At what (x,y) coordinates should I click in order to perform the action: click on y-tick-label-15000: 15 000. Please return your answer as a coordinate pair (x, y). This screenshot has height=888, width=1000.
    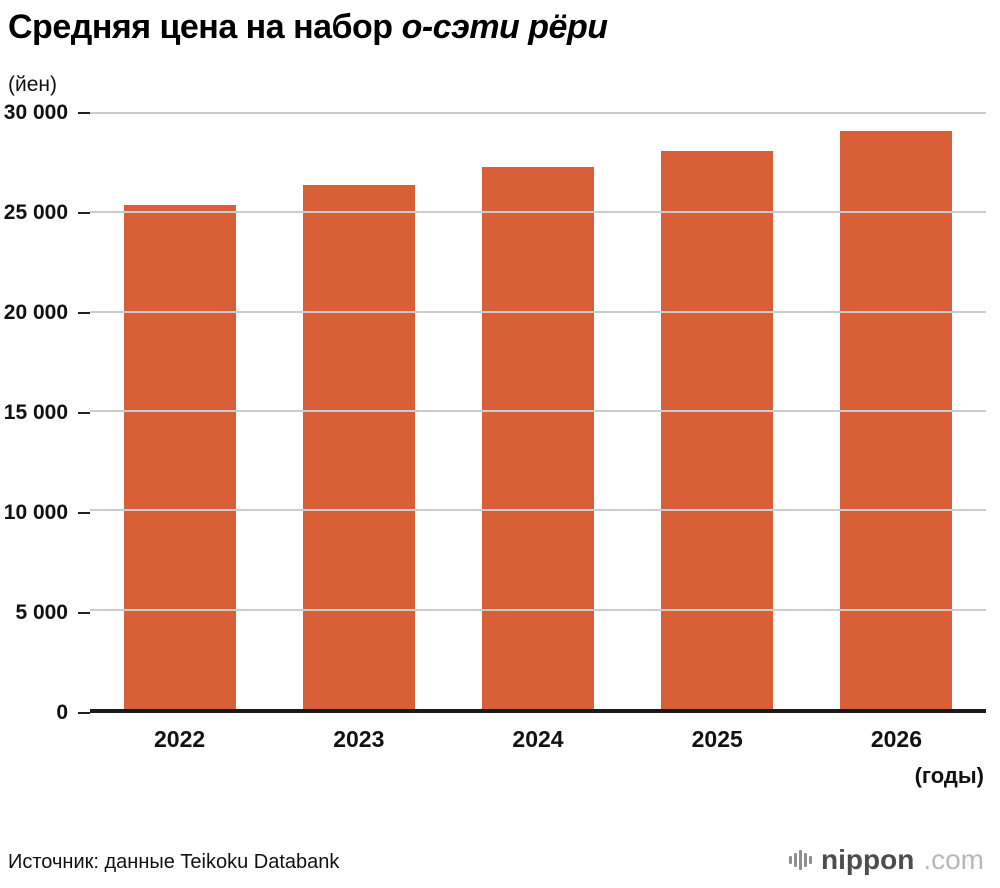
    Looking at the image, I should click on (35, 412).